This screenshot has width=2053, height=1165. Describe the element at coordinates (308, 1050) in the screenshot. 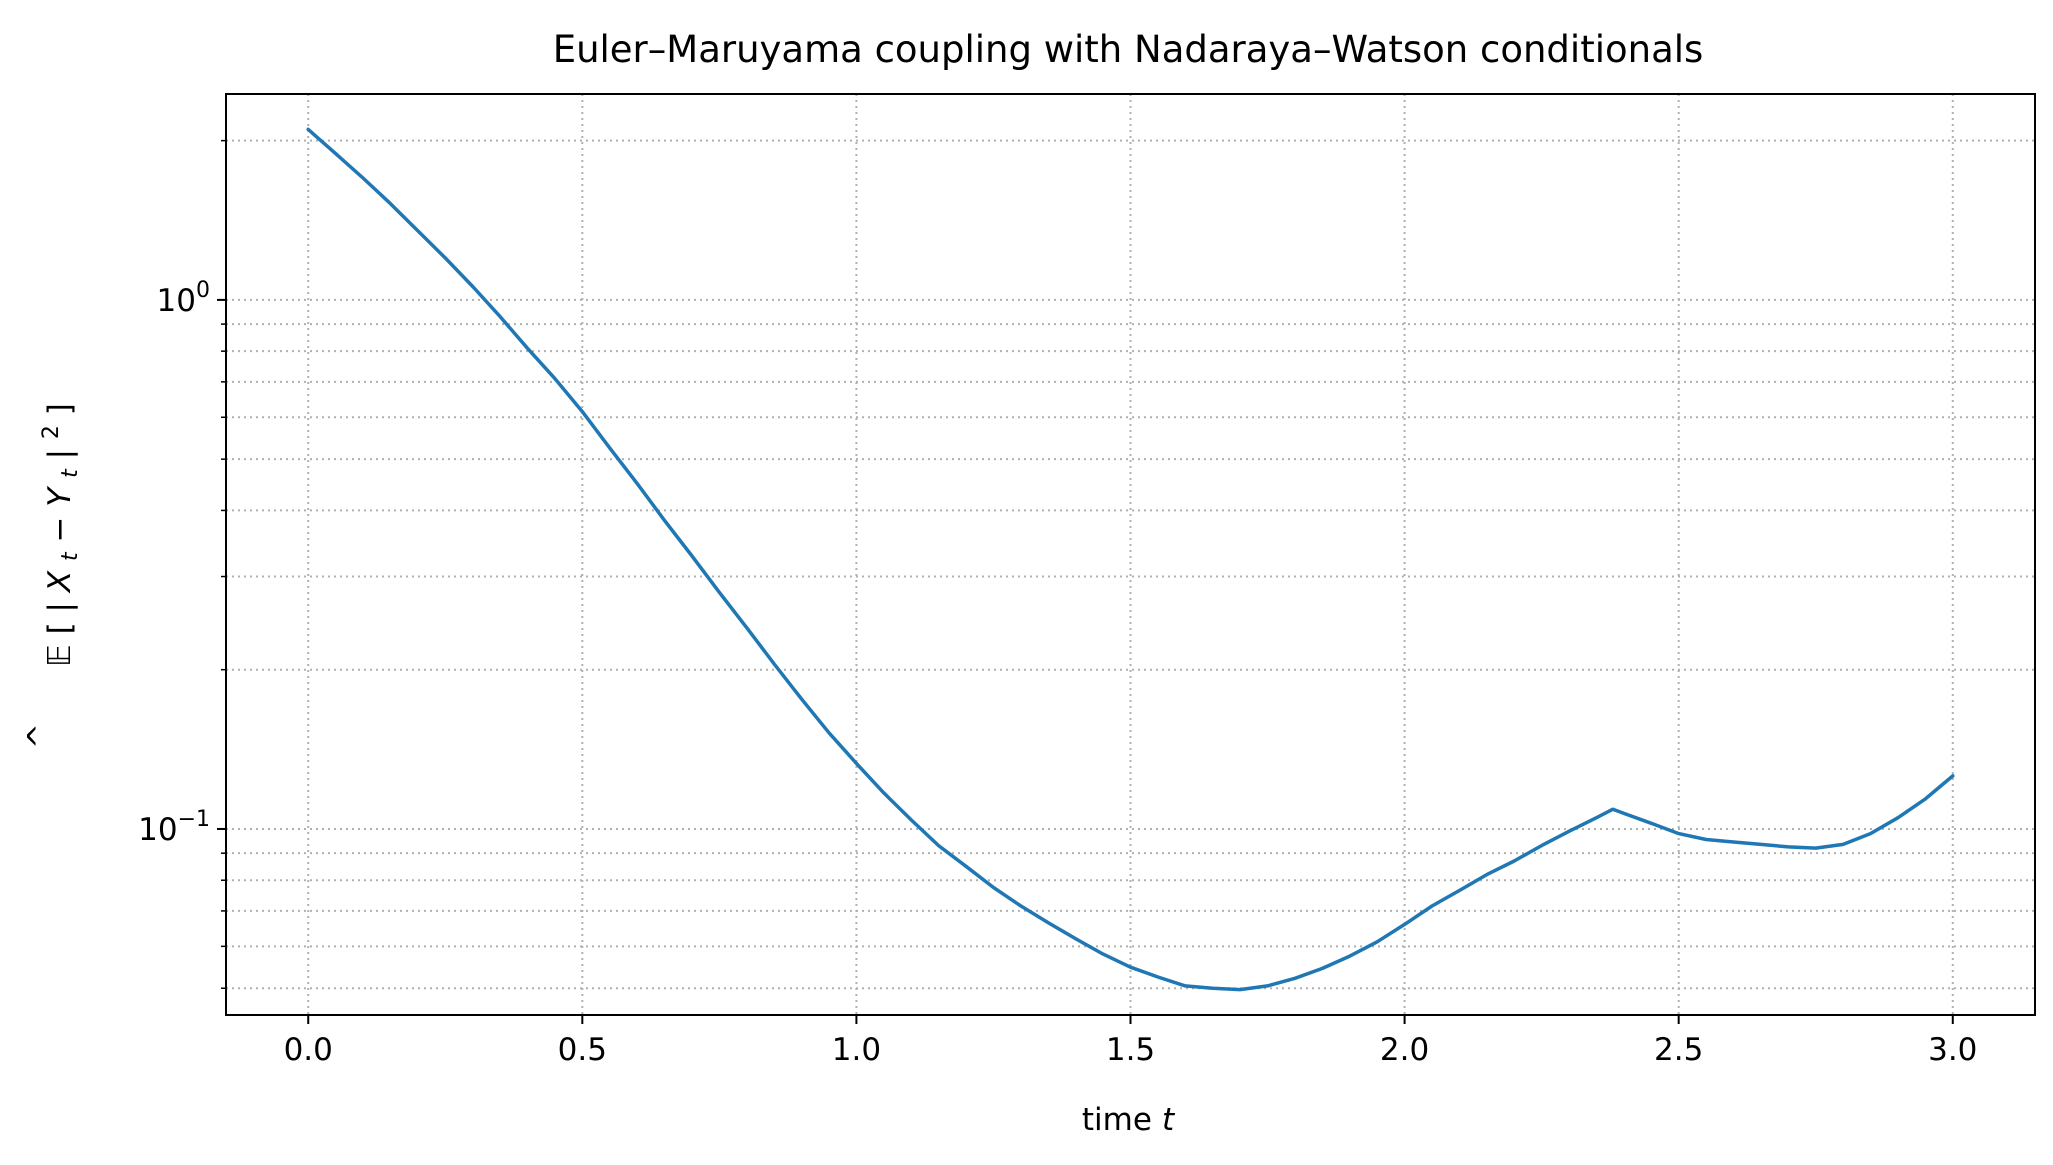

I see `x-tick-label: 0.0` at that location.